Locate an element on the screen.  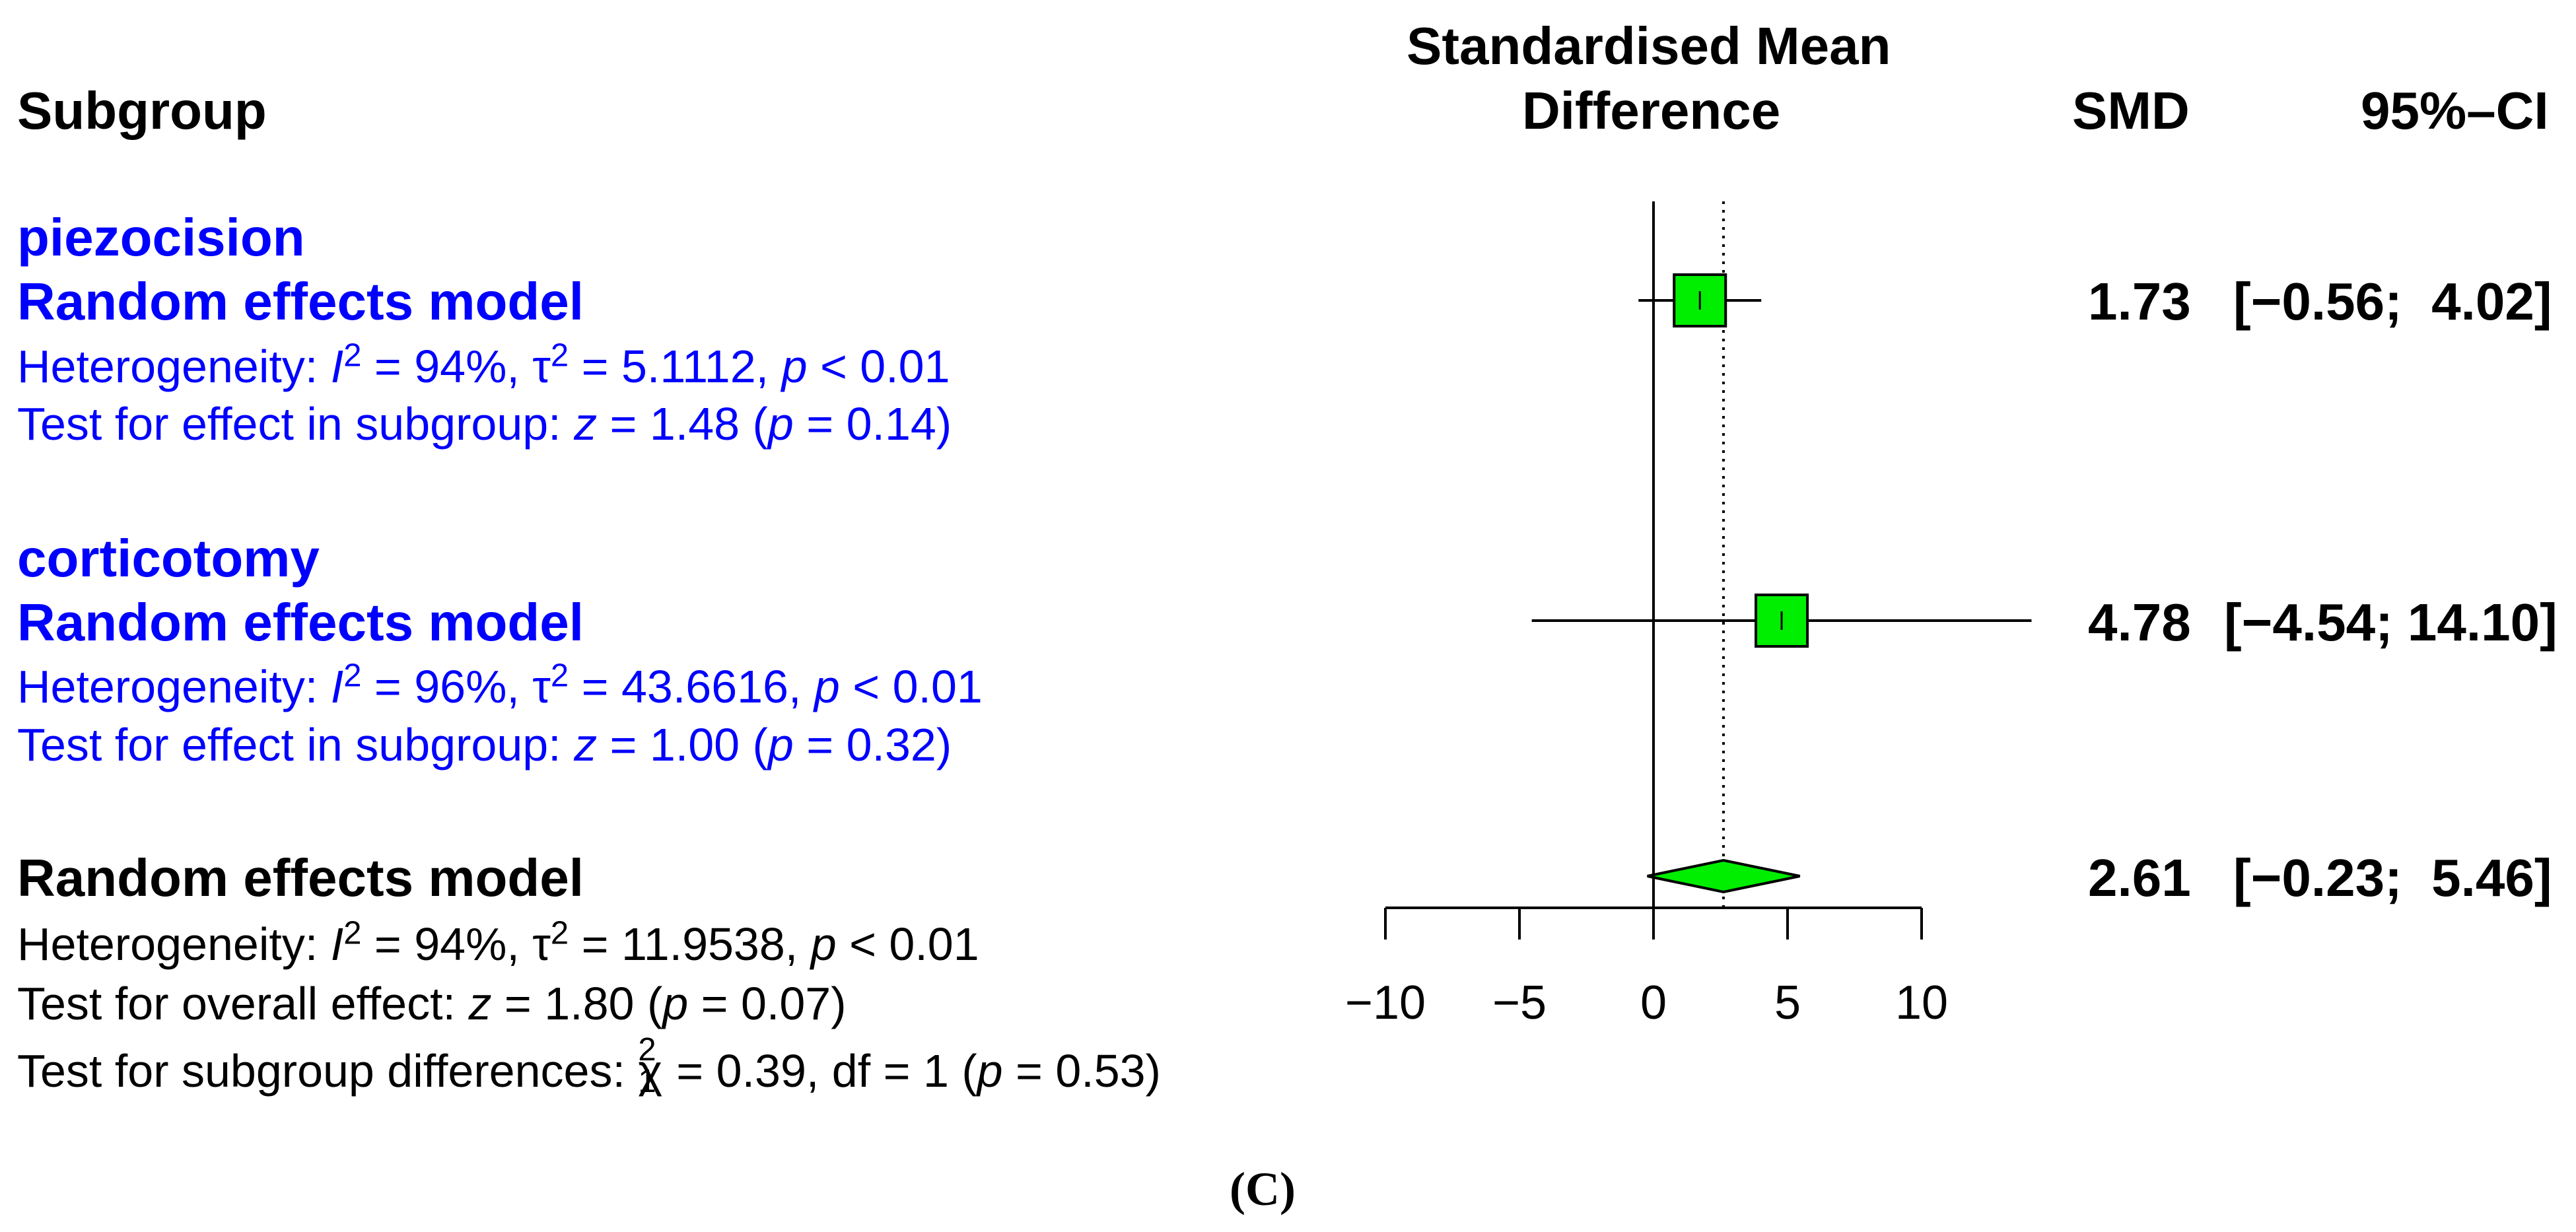
test-p: = 0.07 is located at coordinates (766, 1003).